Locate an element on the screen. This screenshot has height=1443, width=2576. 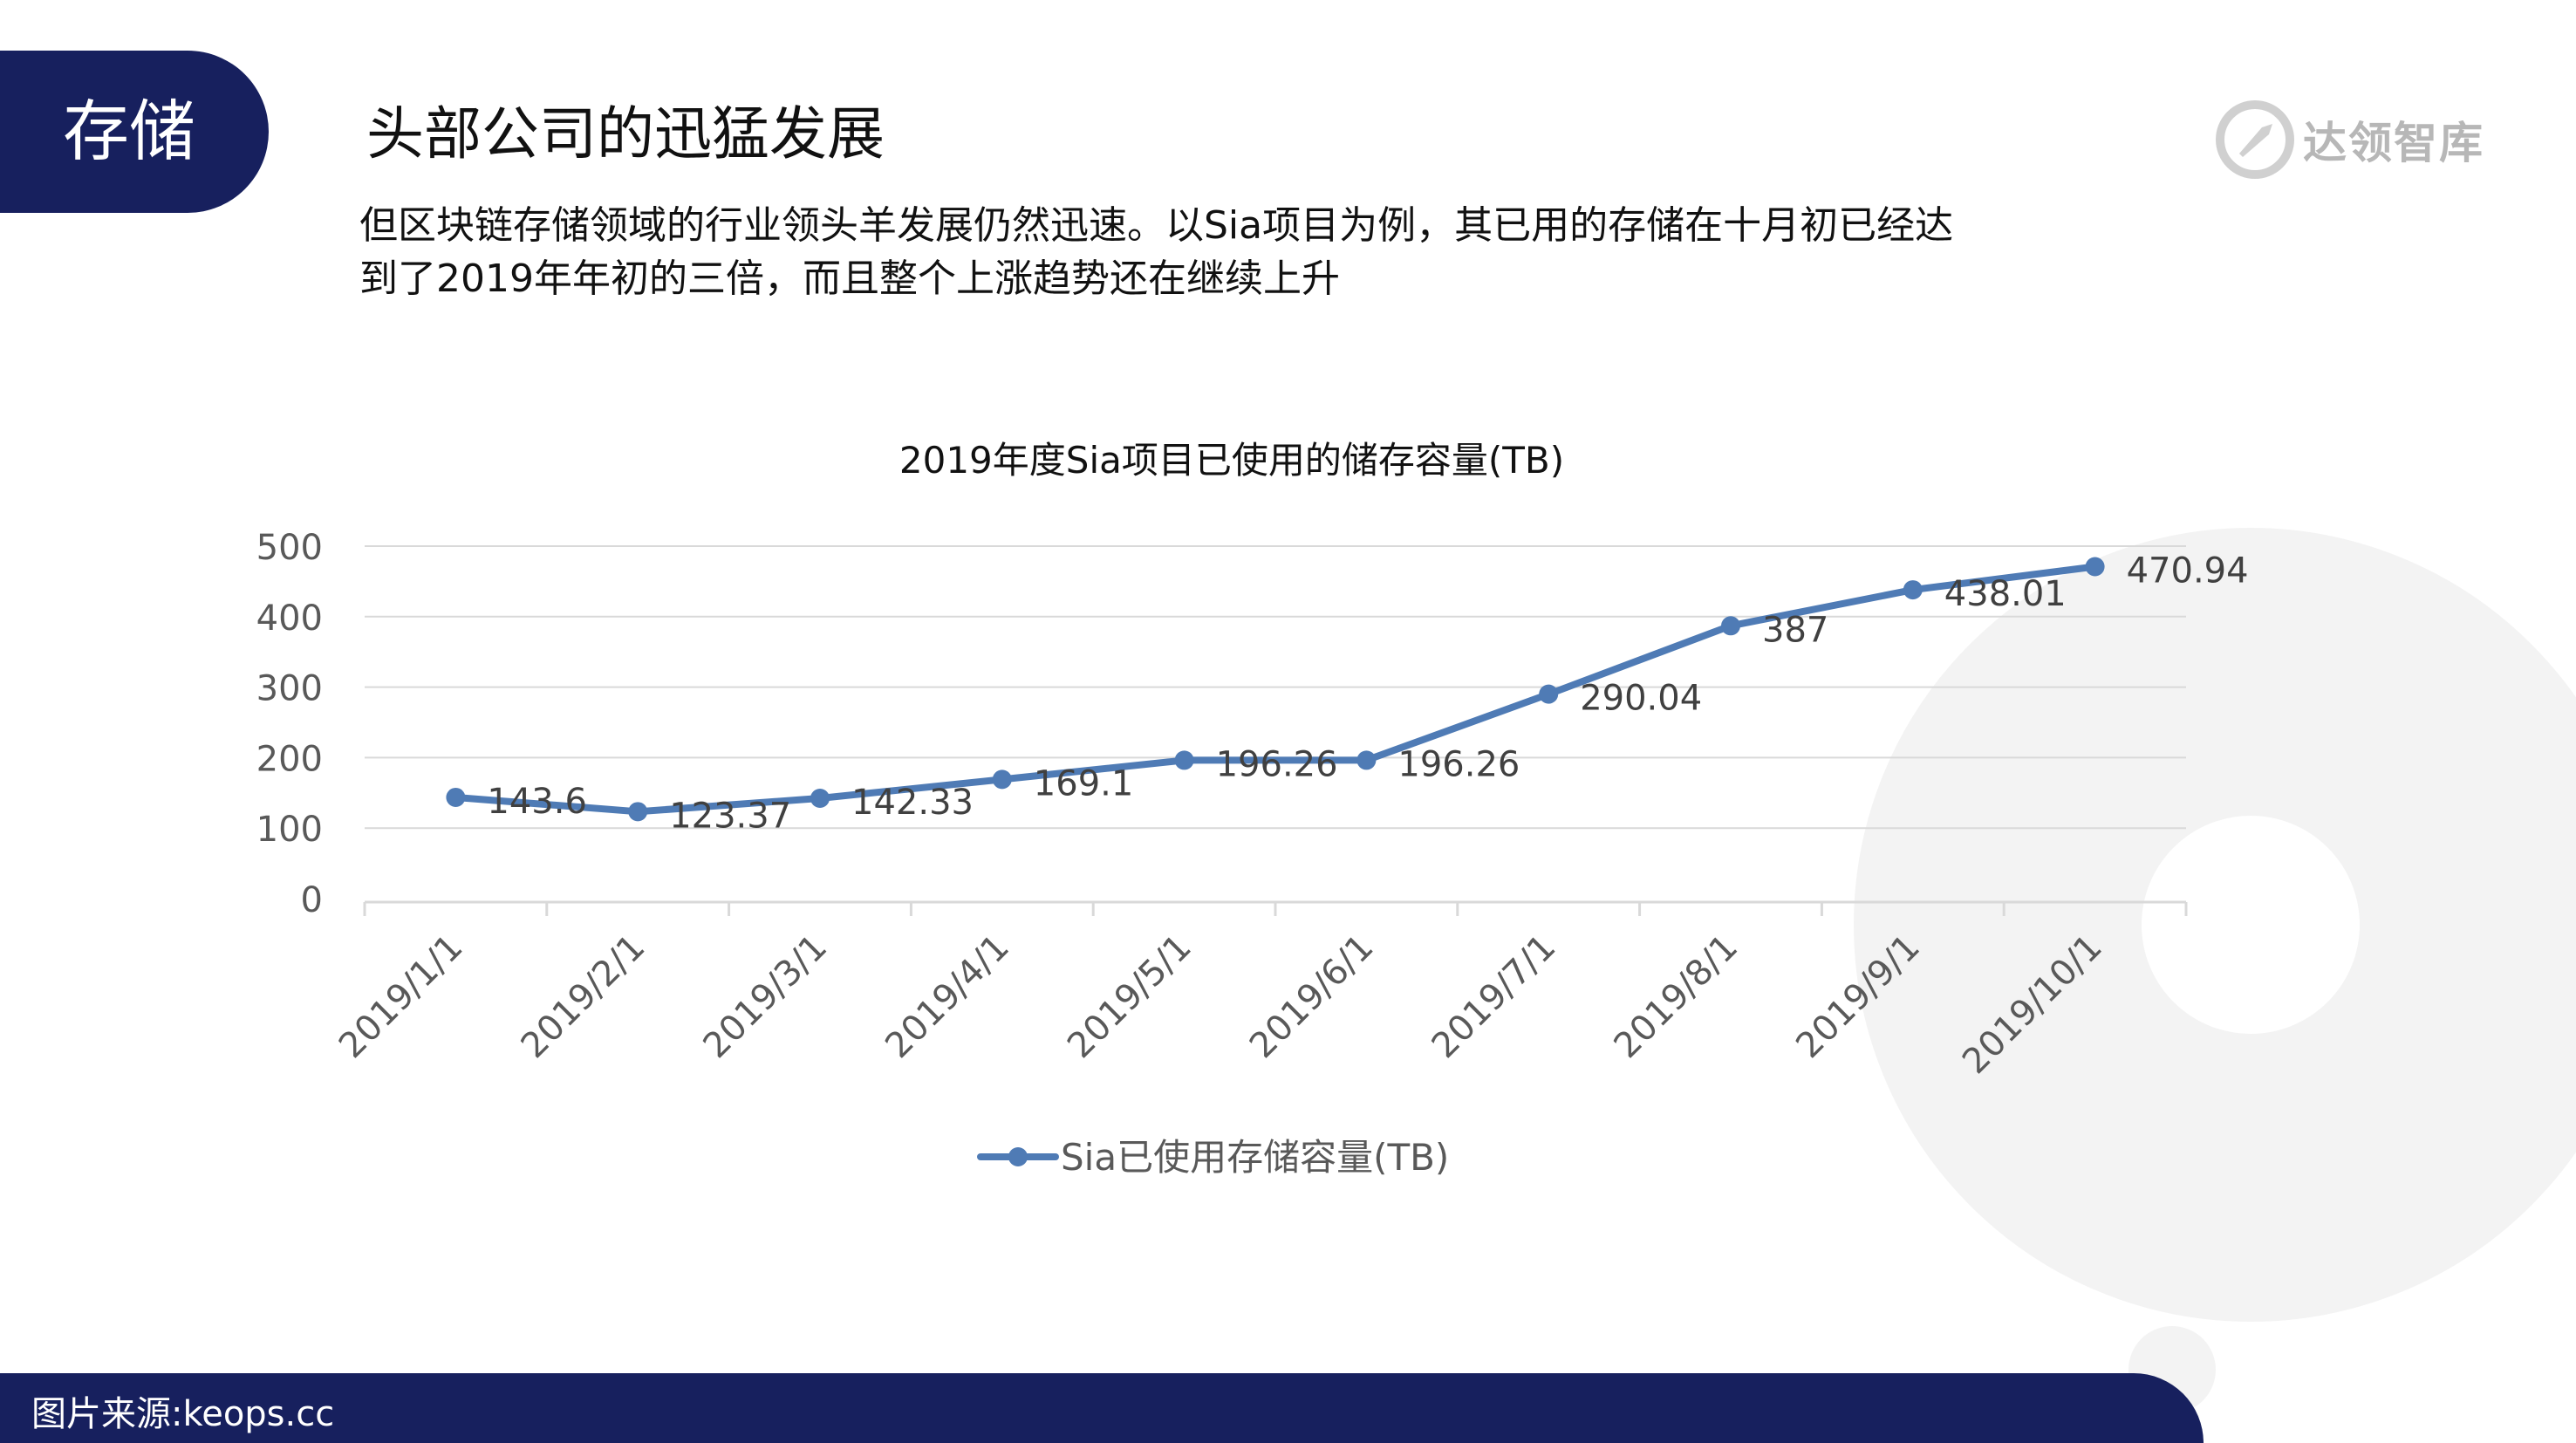
page-title: 头部公司的迅猛发展 is located at coordinates (625, 134).